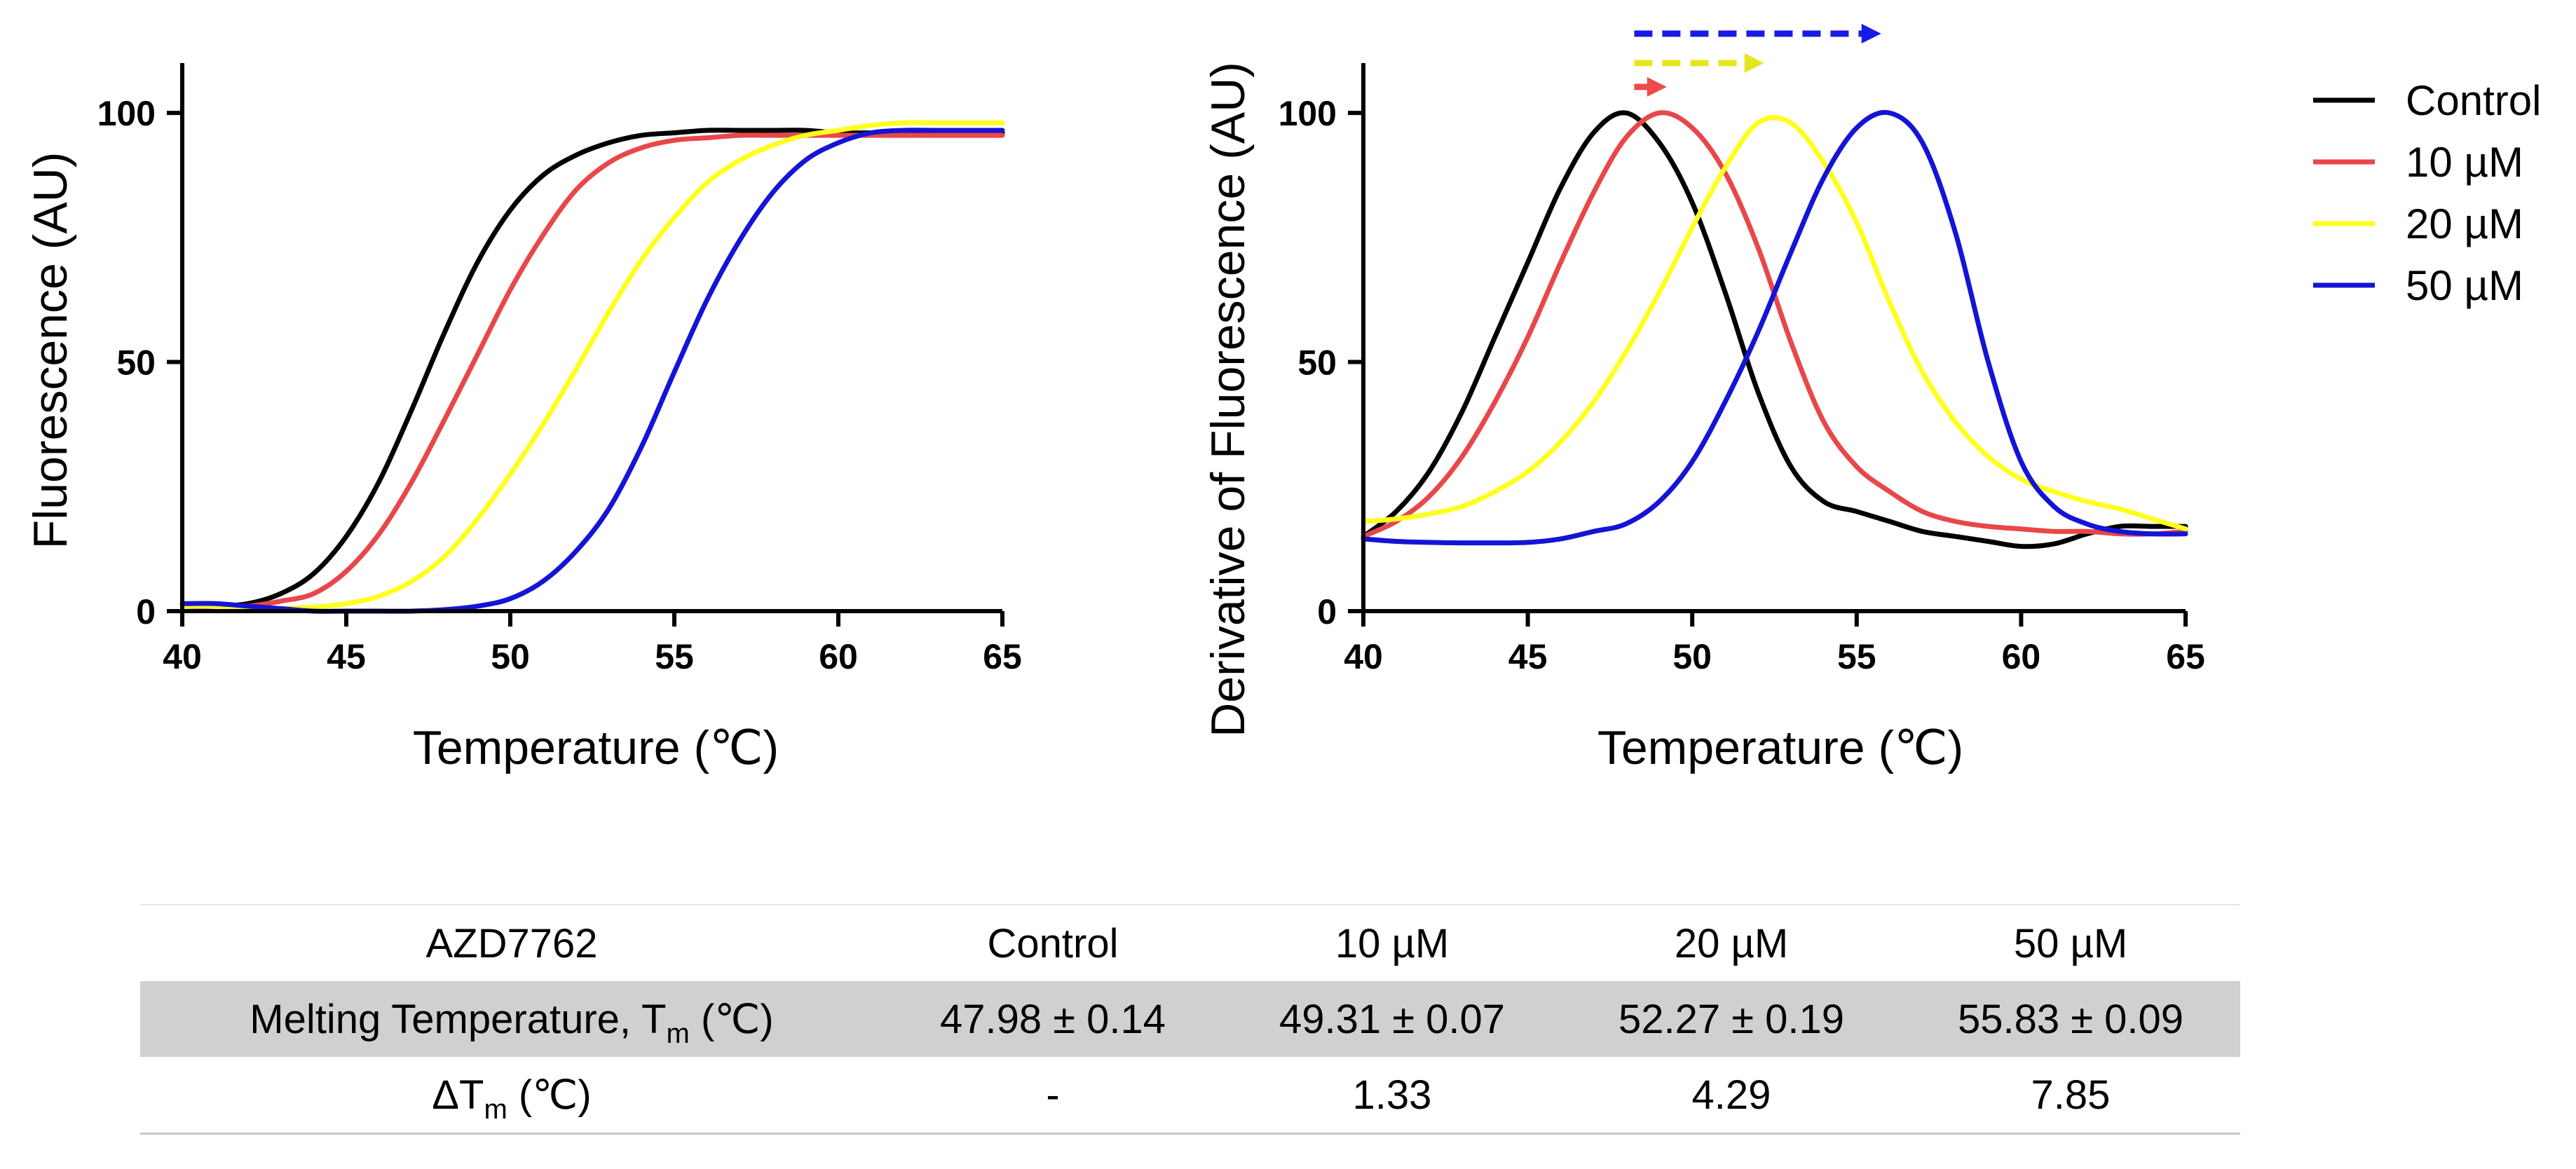  I want to click on table-header-control: Control, so click(1052, 943).